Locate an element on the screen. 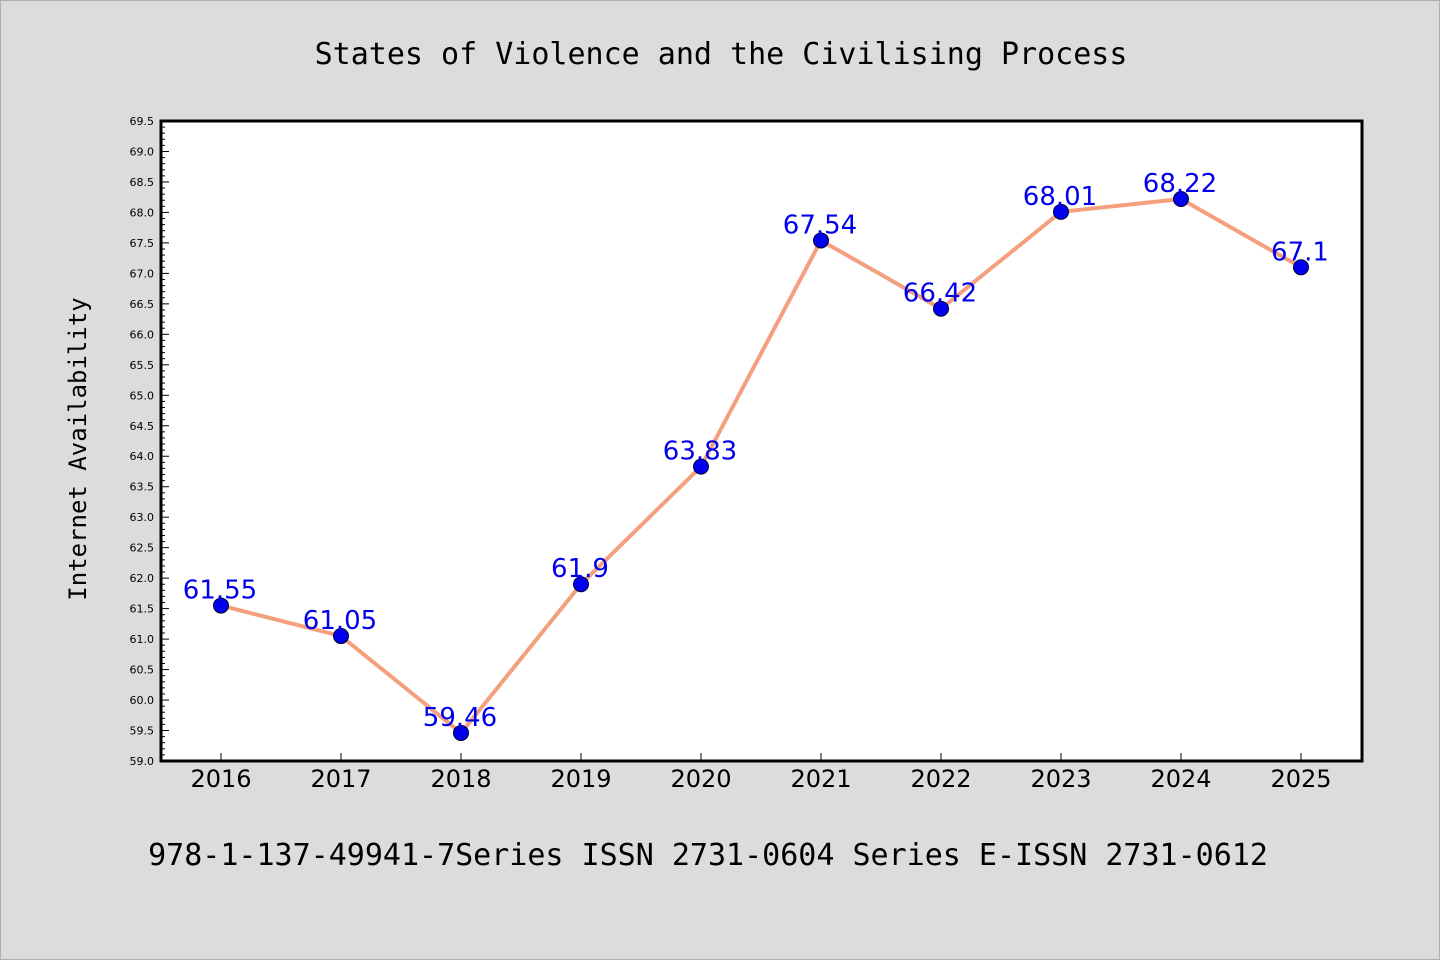 This screenshot has height=960, width=1440. data-label: 59.46 is located at coordinates (460, 718).